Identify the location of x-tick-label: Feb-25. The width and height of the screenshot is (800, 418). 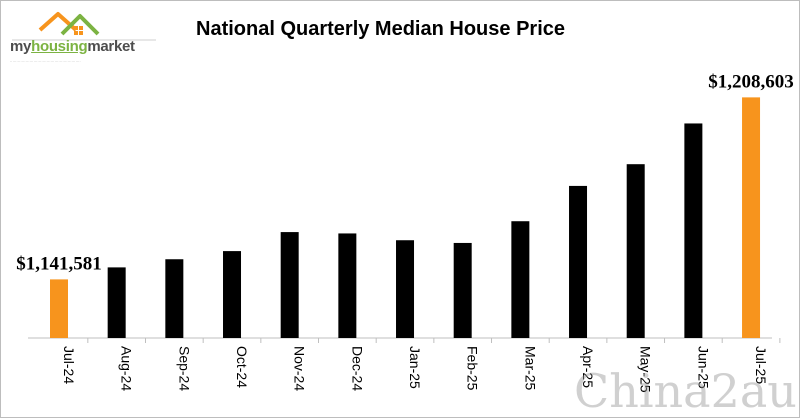
(473, 368).